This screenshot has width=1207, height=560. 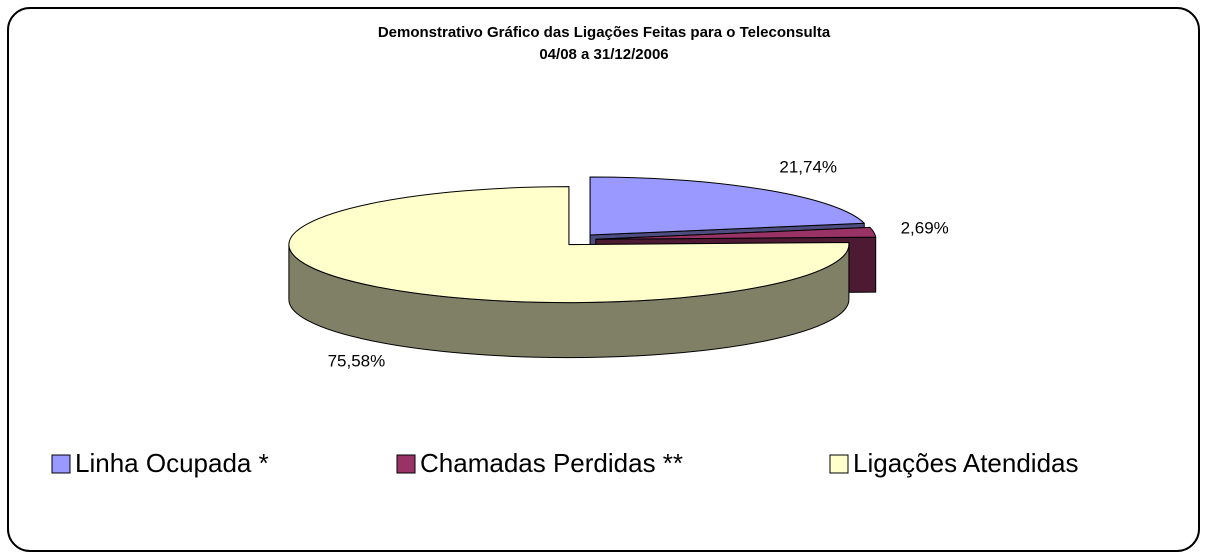 I want to click on value-label: 75,58%, so click(x=357, y=360).